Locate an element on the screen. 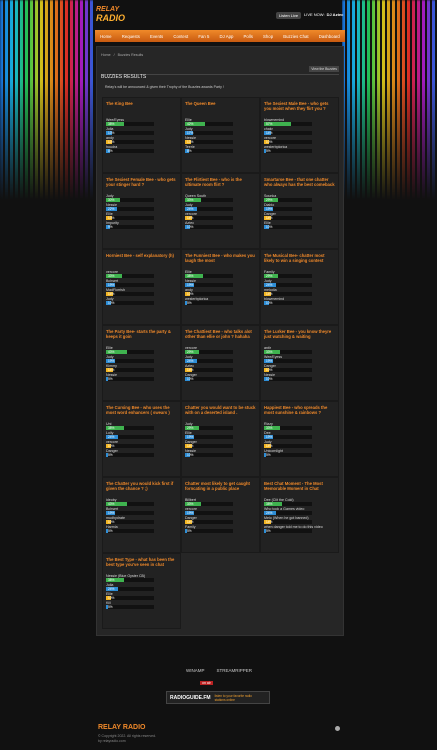  option-name: Nessie (Blue Oyster CB) is located at coordinates (126, 576).